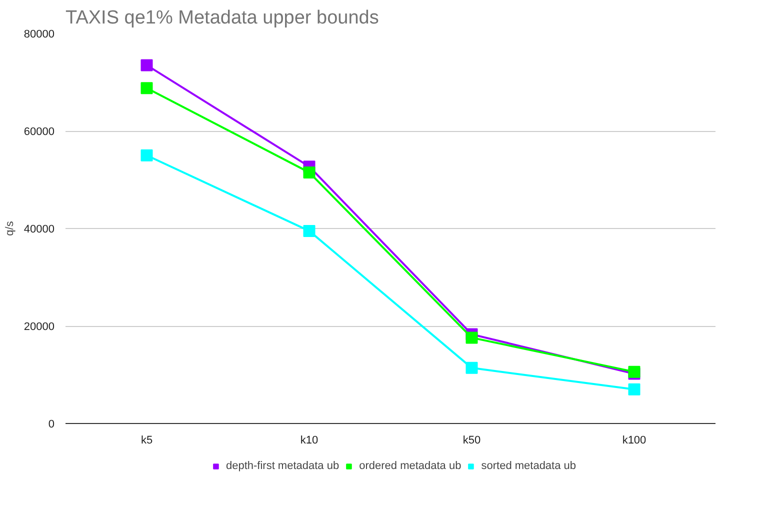 This screenshot has width=760, height=508. What do you see at coordinates (39, 327) in the screenshot?
I see `y-tick-label: 20000` at bounding box center [39, 327].